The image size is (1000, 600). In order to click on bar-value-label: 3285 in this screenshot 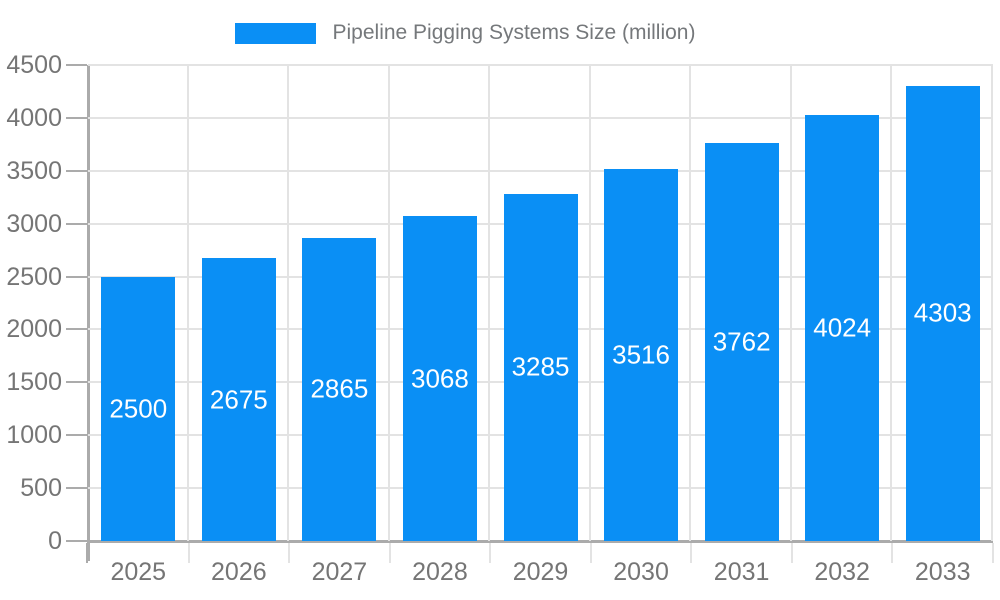, I will do `click(540, 366)`.